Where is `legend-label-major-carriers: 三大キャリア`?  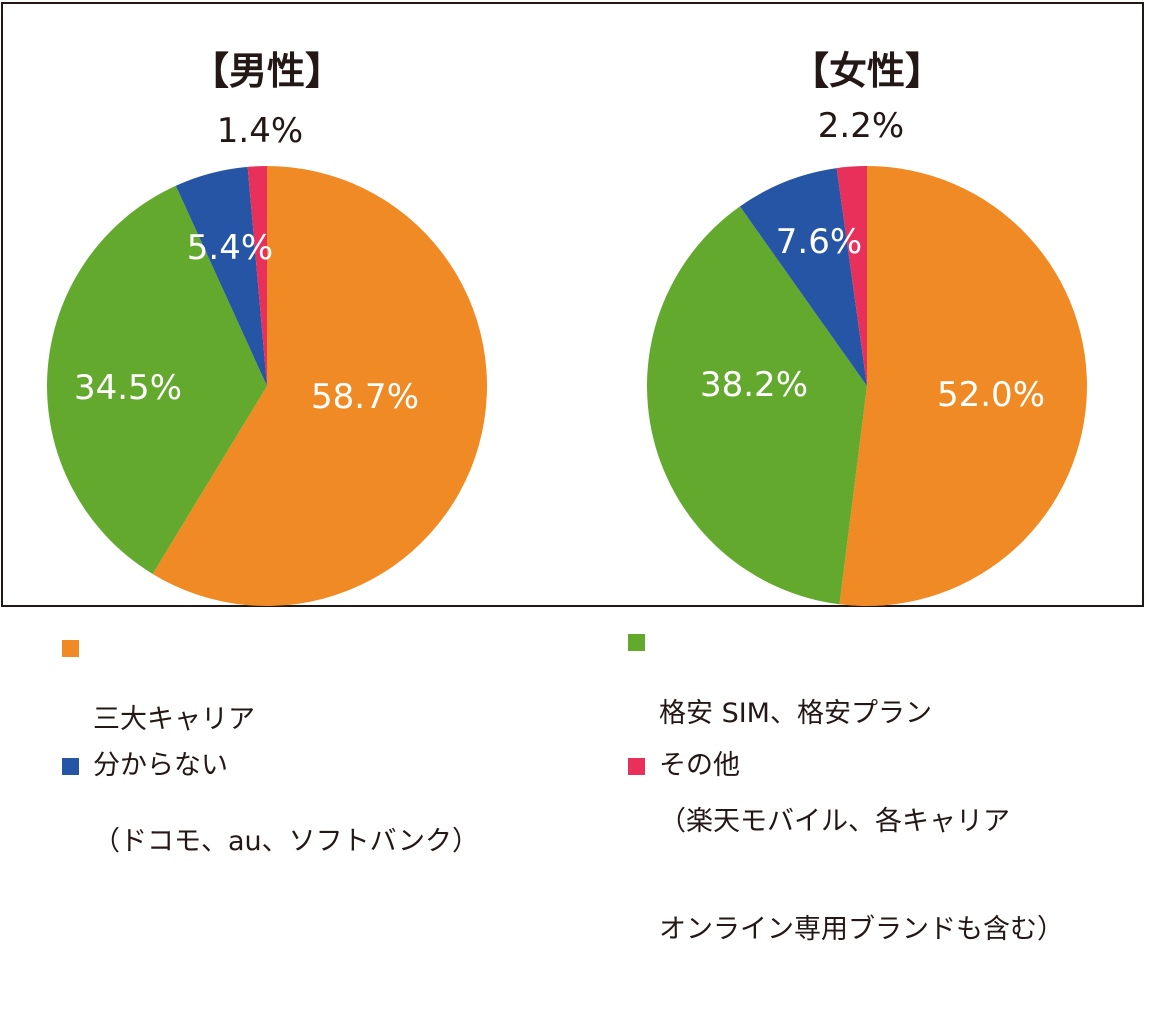 legend-label-major-carriers: 三大キャリア is located at coordinates (174, 719).